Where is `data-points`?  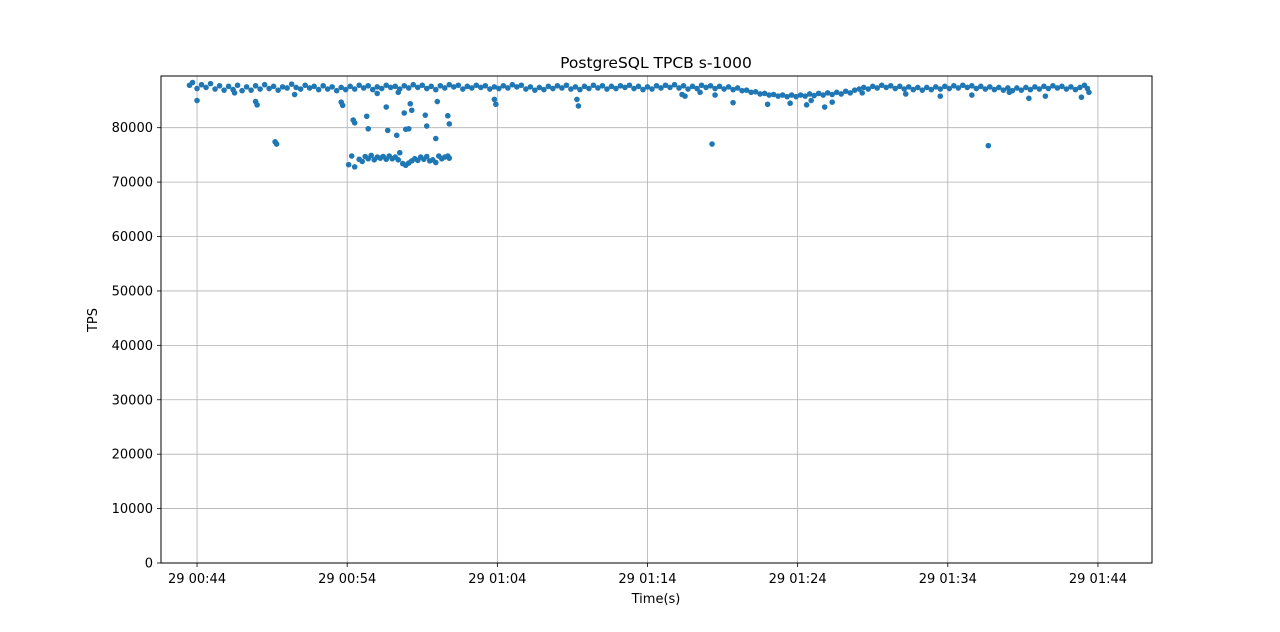
data-points is located at coordinates (639, 124).